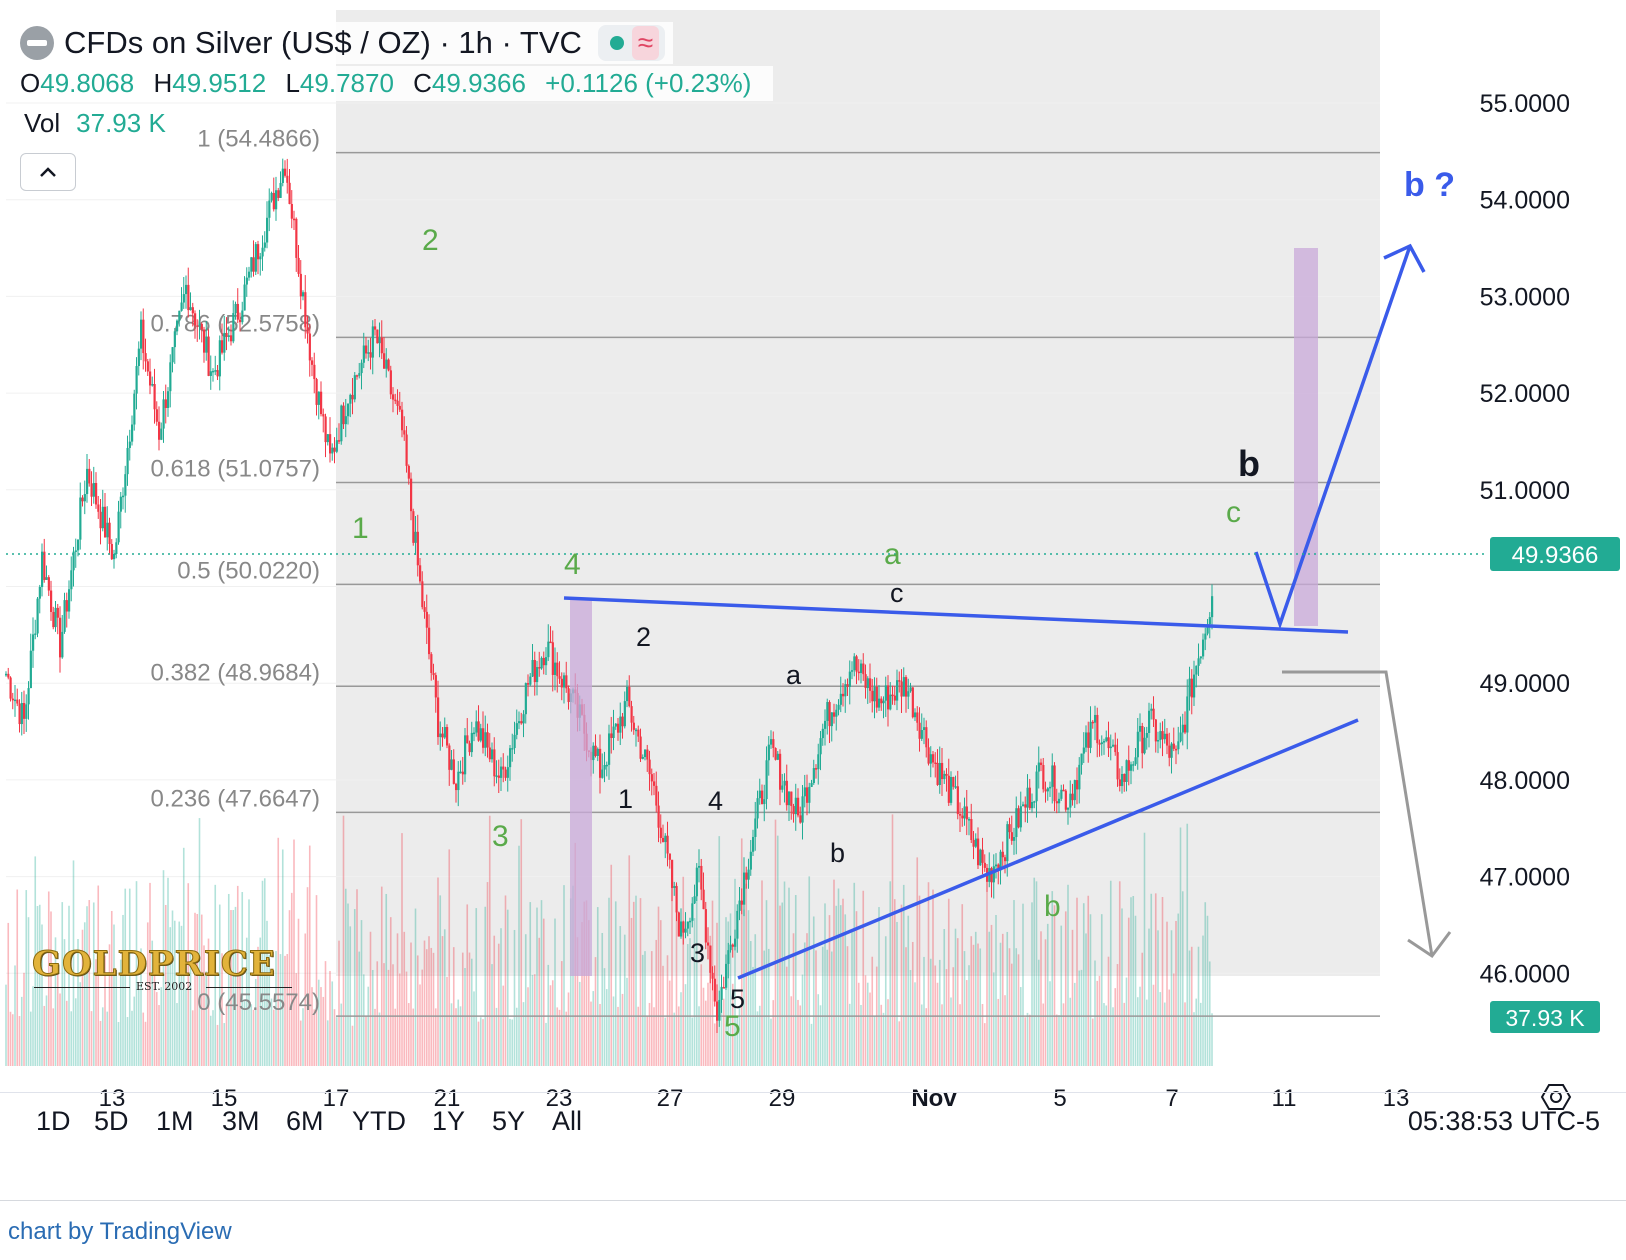 This screenshot has width=1626, height=1260. What do you see at coordinates (53, 1121) in the screenshot?
I see `range-button-1d: 1D` at bounding box center [53, 1121].